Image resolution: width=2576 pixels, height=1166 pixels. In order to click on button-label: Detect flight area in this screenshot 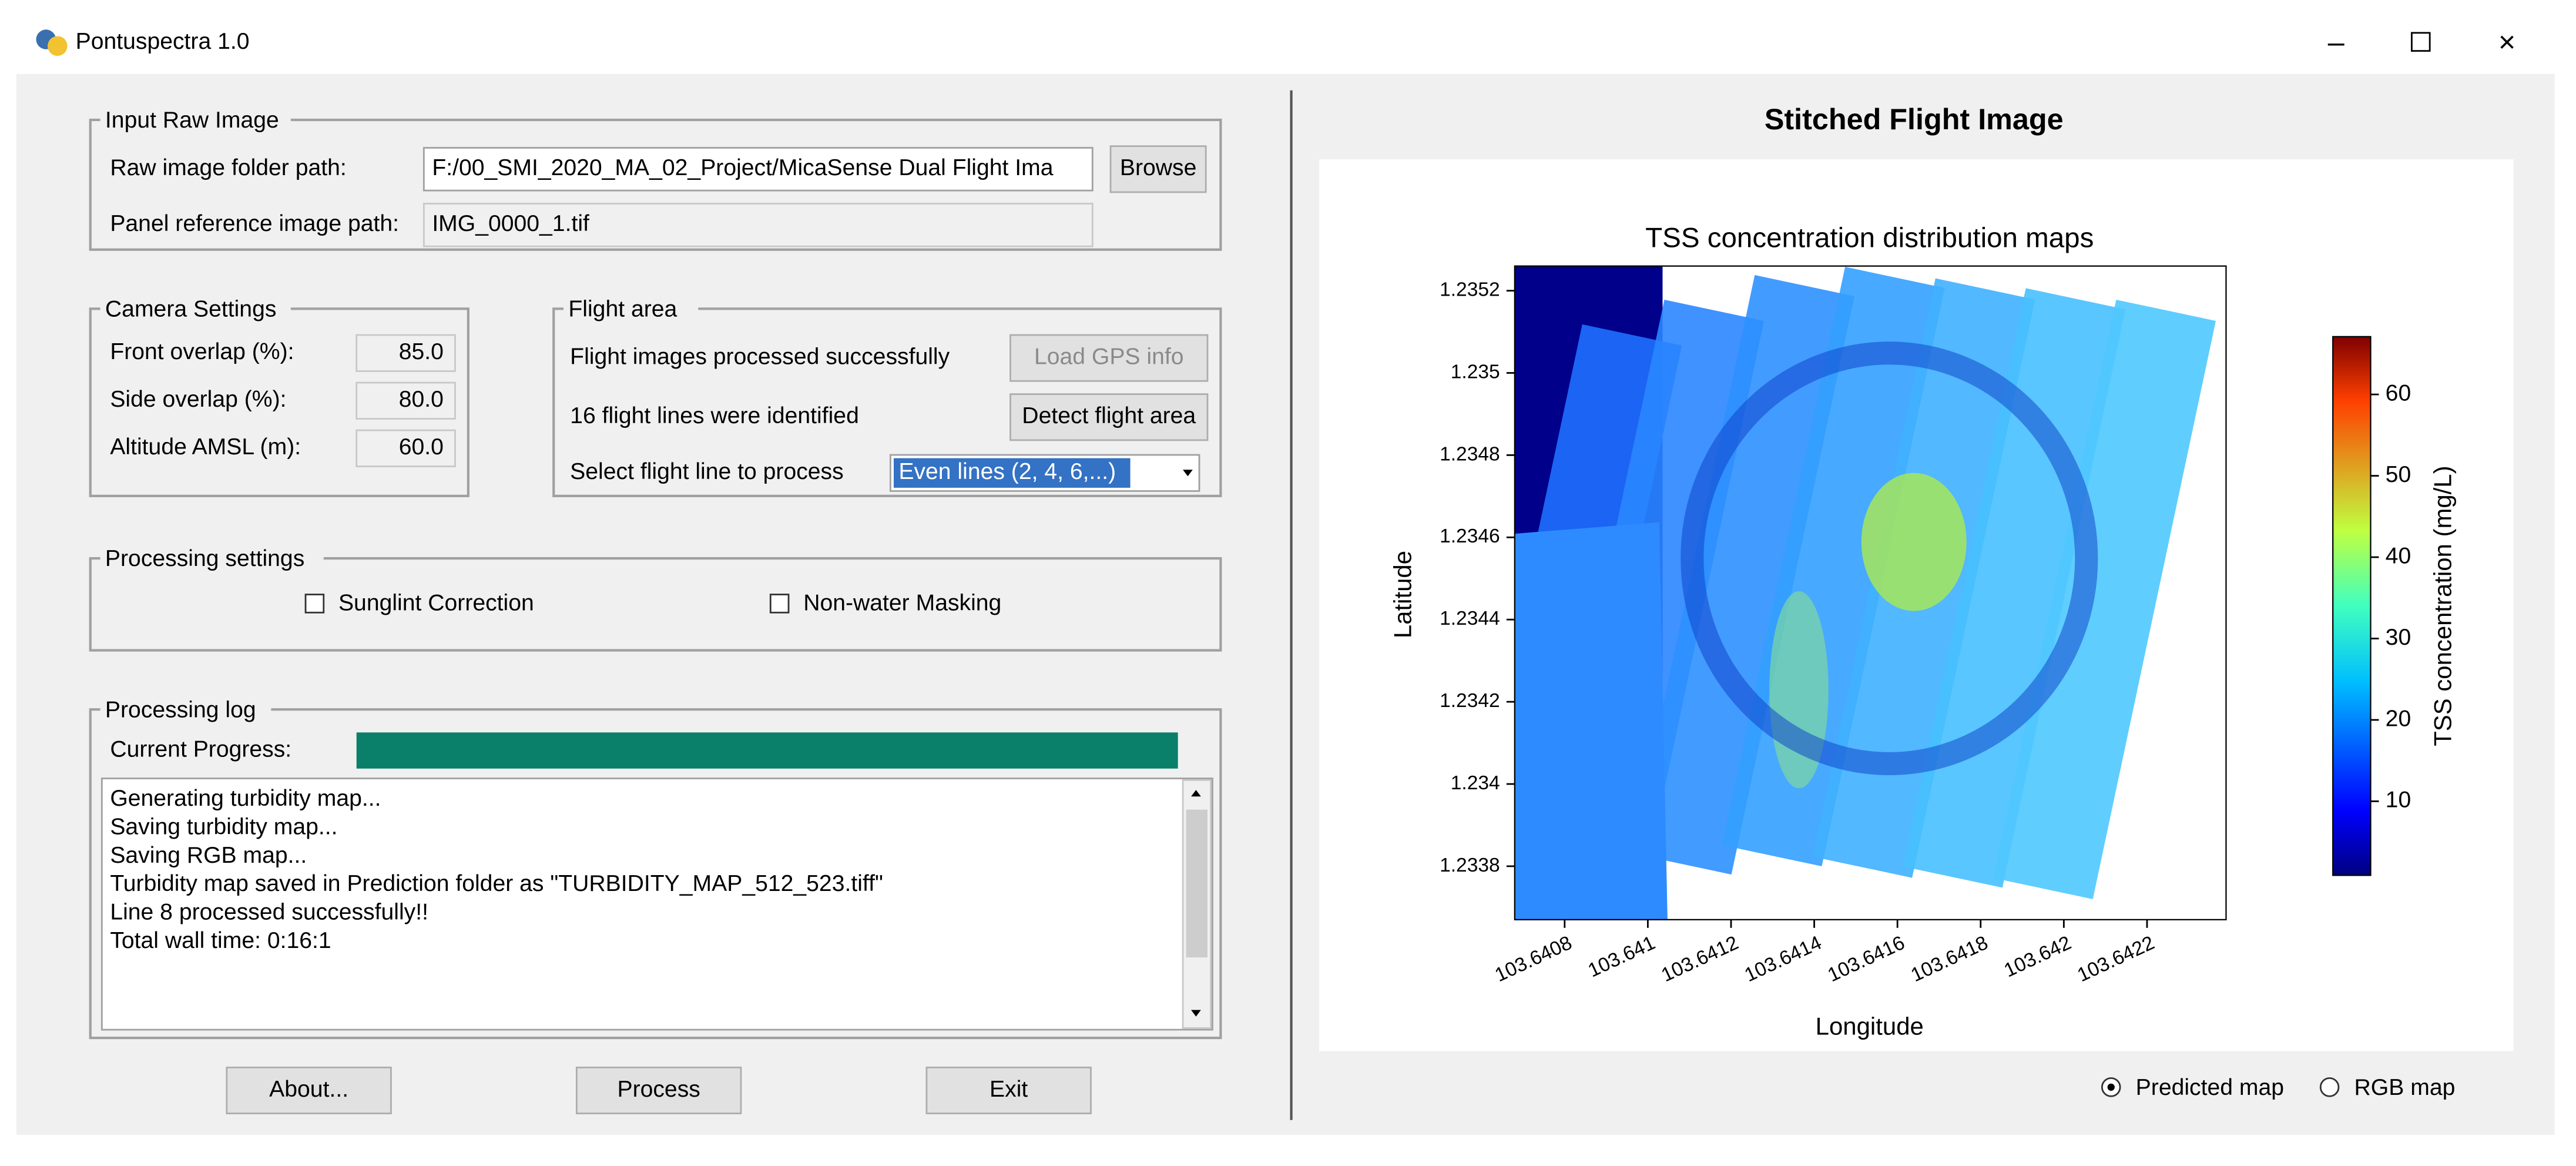, I will do `click(1109, 415)`.